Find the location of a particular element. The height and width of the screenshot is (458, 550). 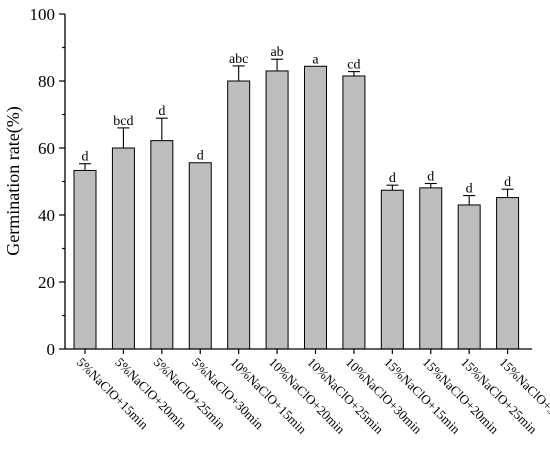

significance-label: bcd is located at coordinates (123, 121).